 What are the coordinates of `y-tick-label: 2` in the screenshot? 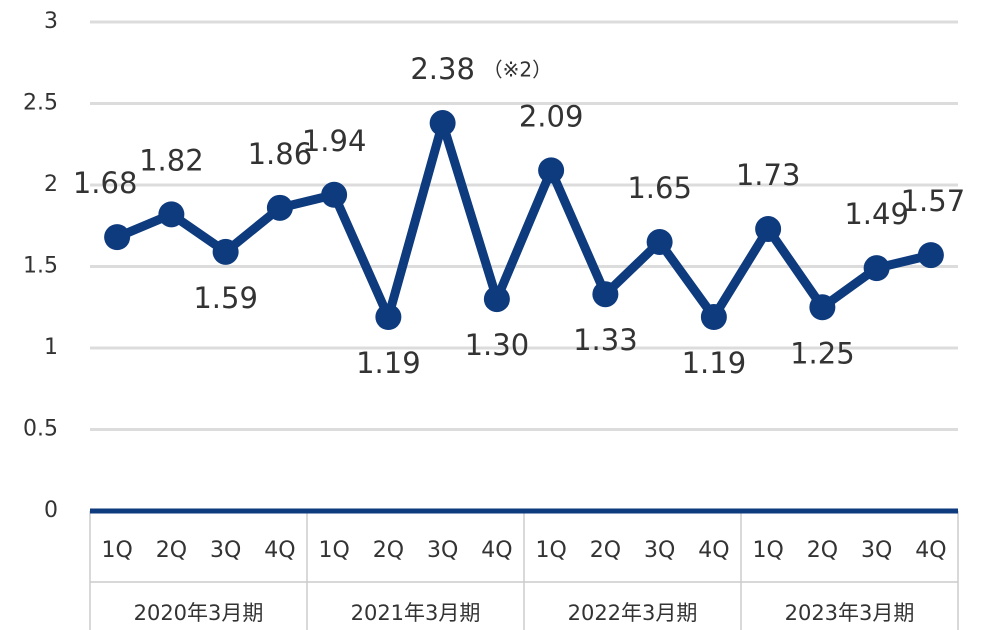 It's located at (51, 184).